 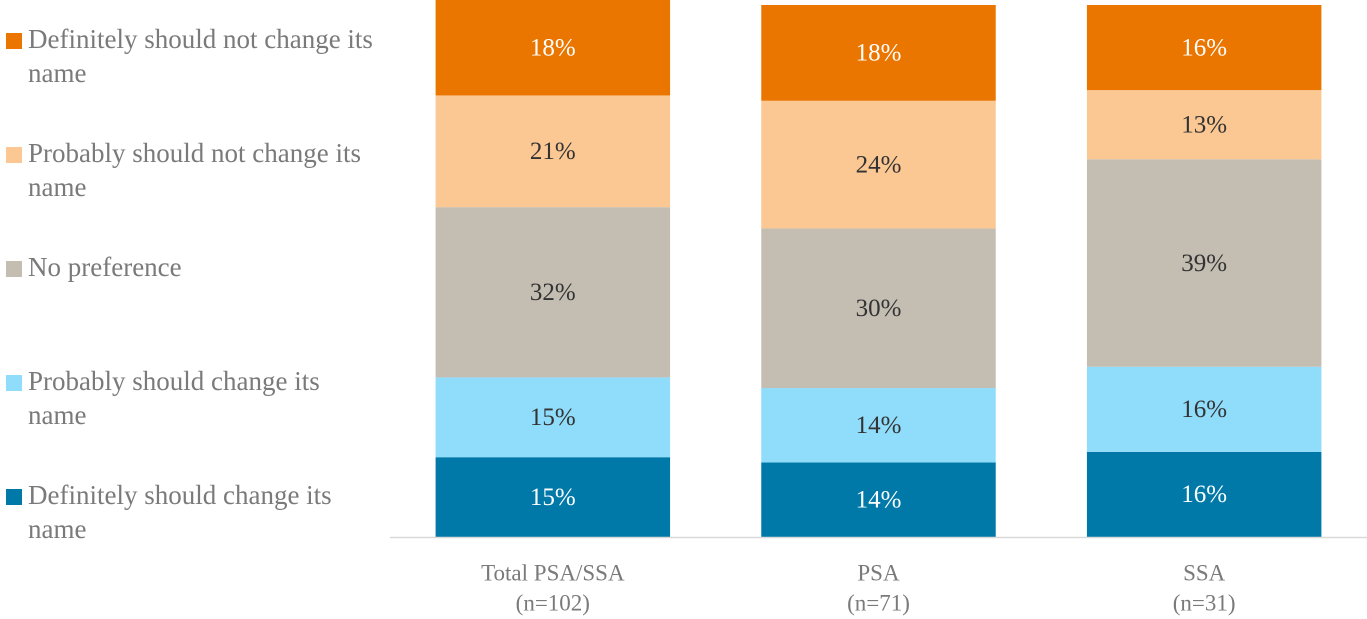 I want to click on data-label: 39%, so click(x=1204, y=263).